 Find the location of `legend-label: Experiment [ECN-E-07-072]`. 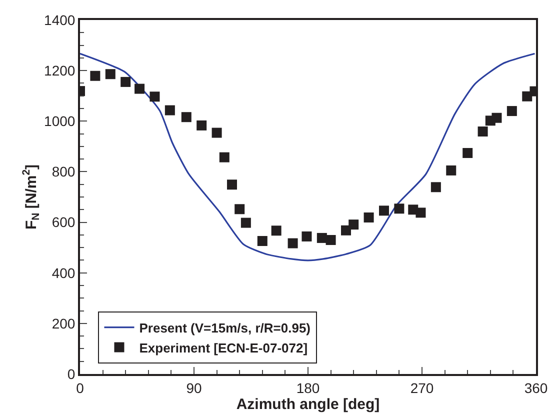

legend-label: Experiment [ECN-E-07-072] is located at coordinates (223, 348).